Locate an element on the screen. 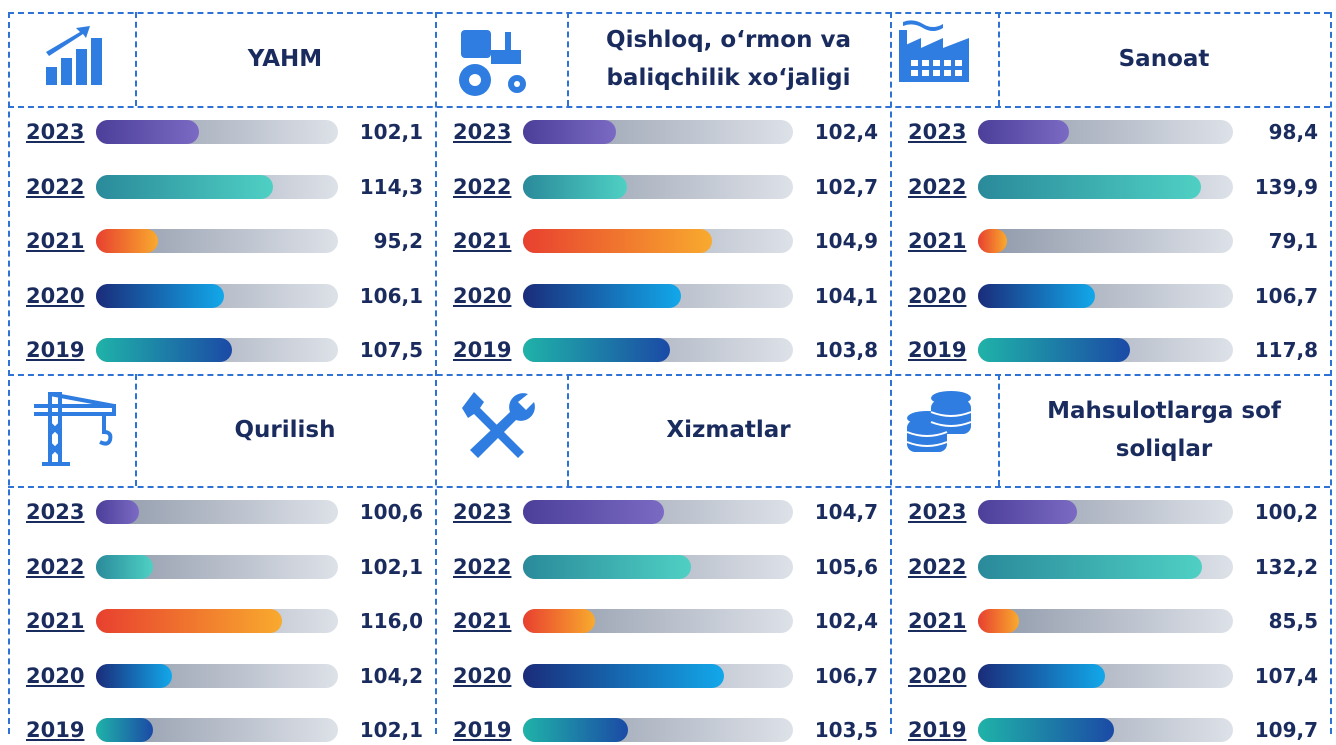 This screenshot has height=745, width=1336. value-label: 102,4 is located at coordinates (846, 621).